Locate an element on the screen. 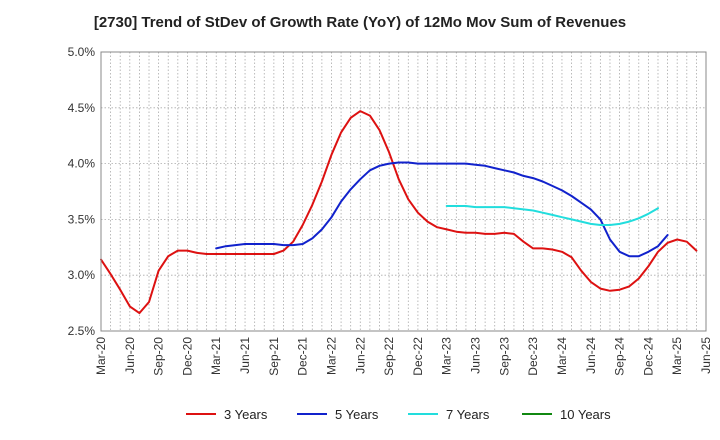 This screenshot has width=720, height=440. x-tick-label: Mar-21 is located at coordinates (216, 356).